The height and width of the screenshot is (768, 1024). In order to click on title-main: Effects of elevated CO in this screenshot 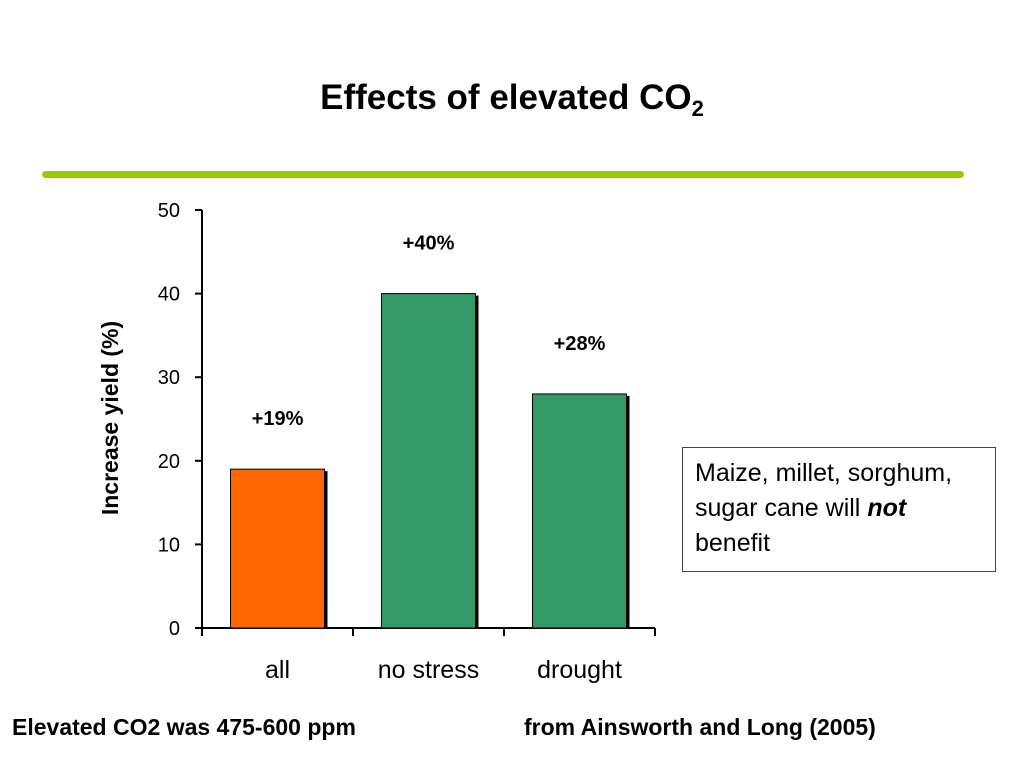, I will do `click(506, 97)`.